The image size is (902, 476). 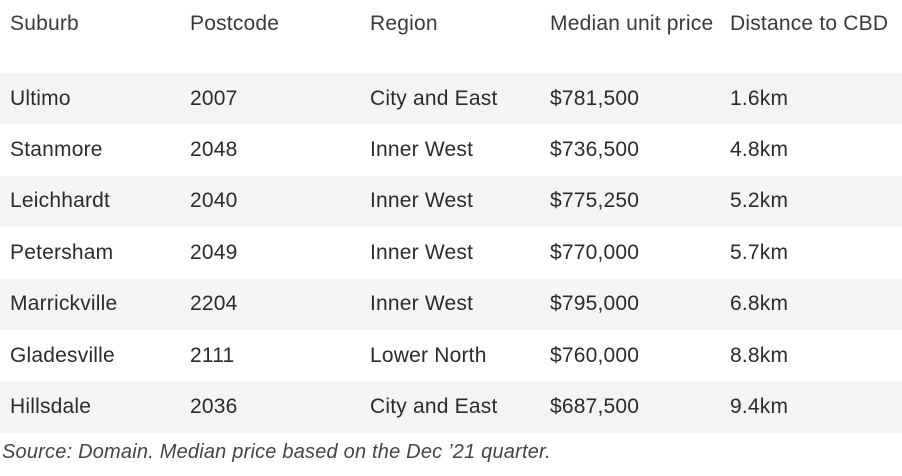 I want to click on cell-median-unit-price: $760,000, so click(x=595, y=355).